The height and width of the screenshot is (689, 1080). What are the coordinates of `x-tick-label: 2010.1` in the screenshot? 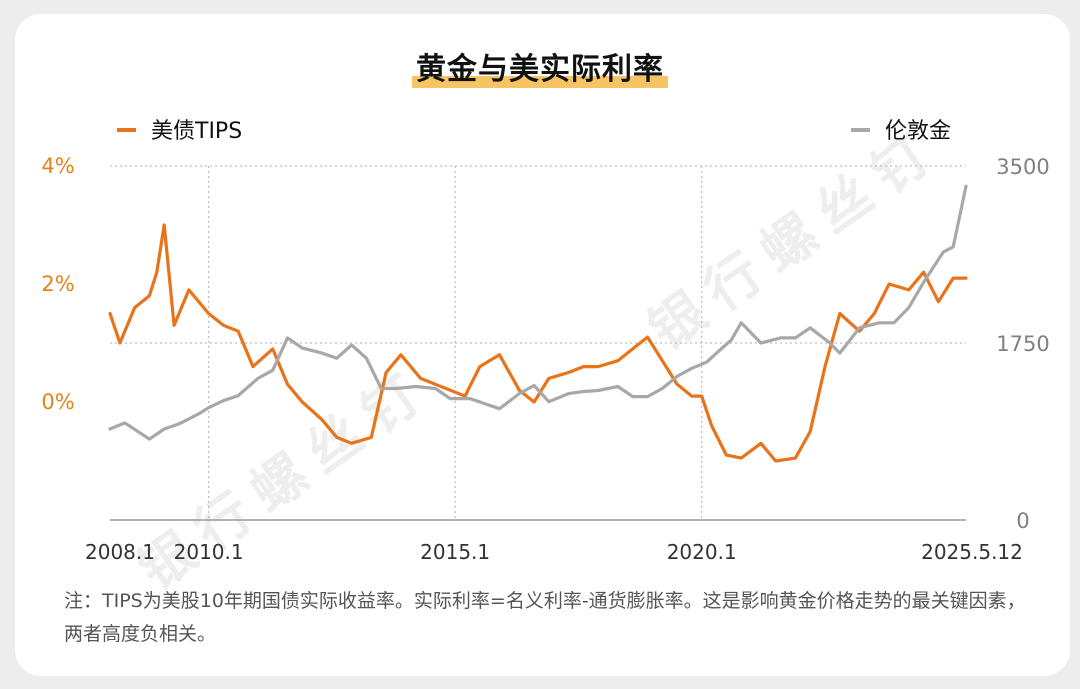 It's located at (209, 552).